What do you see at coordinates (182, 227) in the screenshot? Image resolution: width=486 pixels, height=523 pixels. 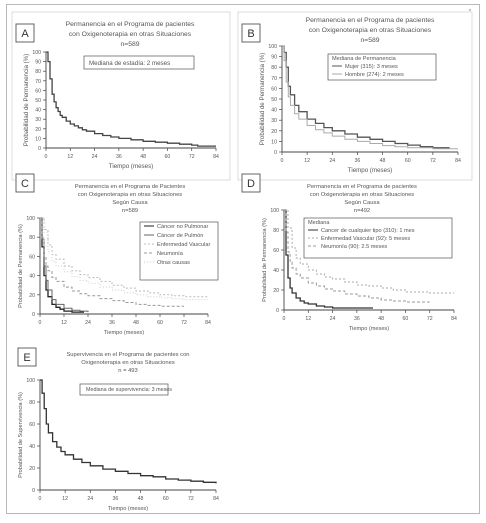 I see `legend-item: Cáncer no Pulmonar` at bounding box center [182, 227].